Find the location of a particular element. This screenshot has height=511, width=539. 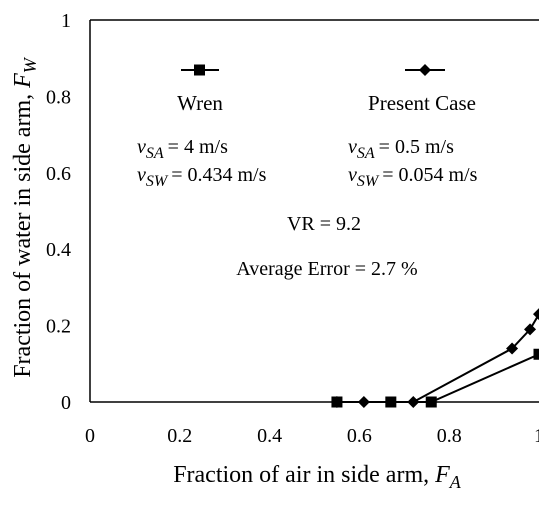

x-axis-title-var: F is located at coordinates (442, 475).